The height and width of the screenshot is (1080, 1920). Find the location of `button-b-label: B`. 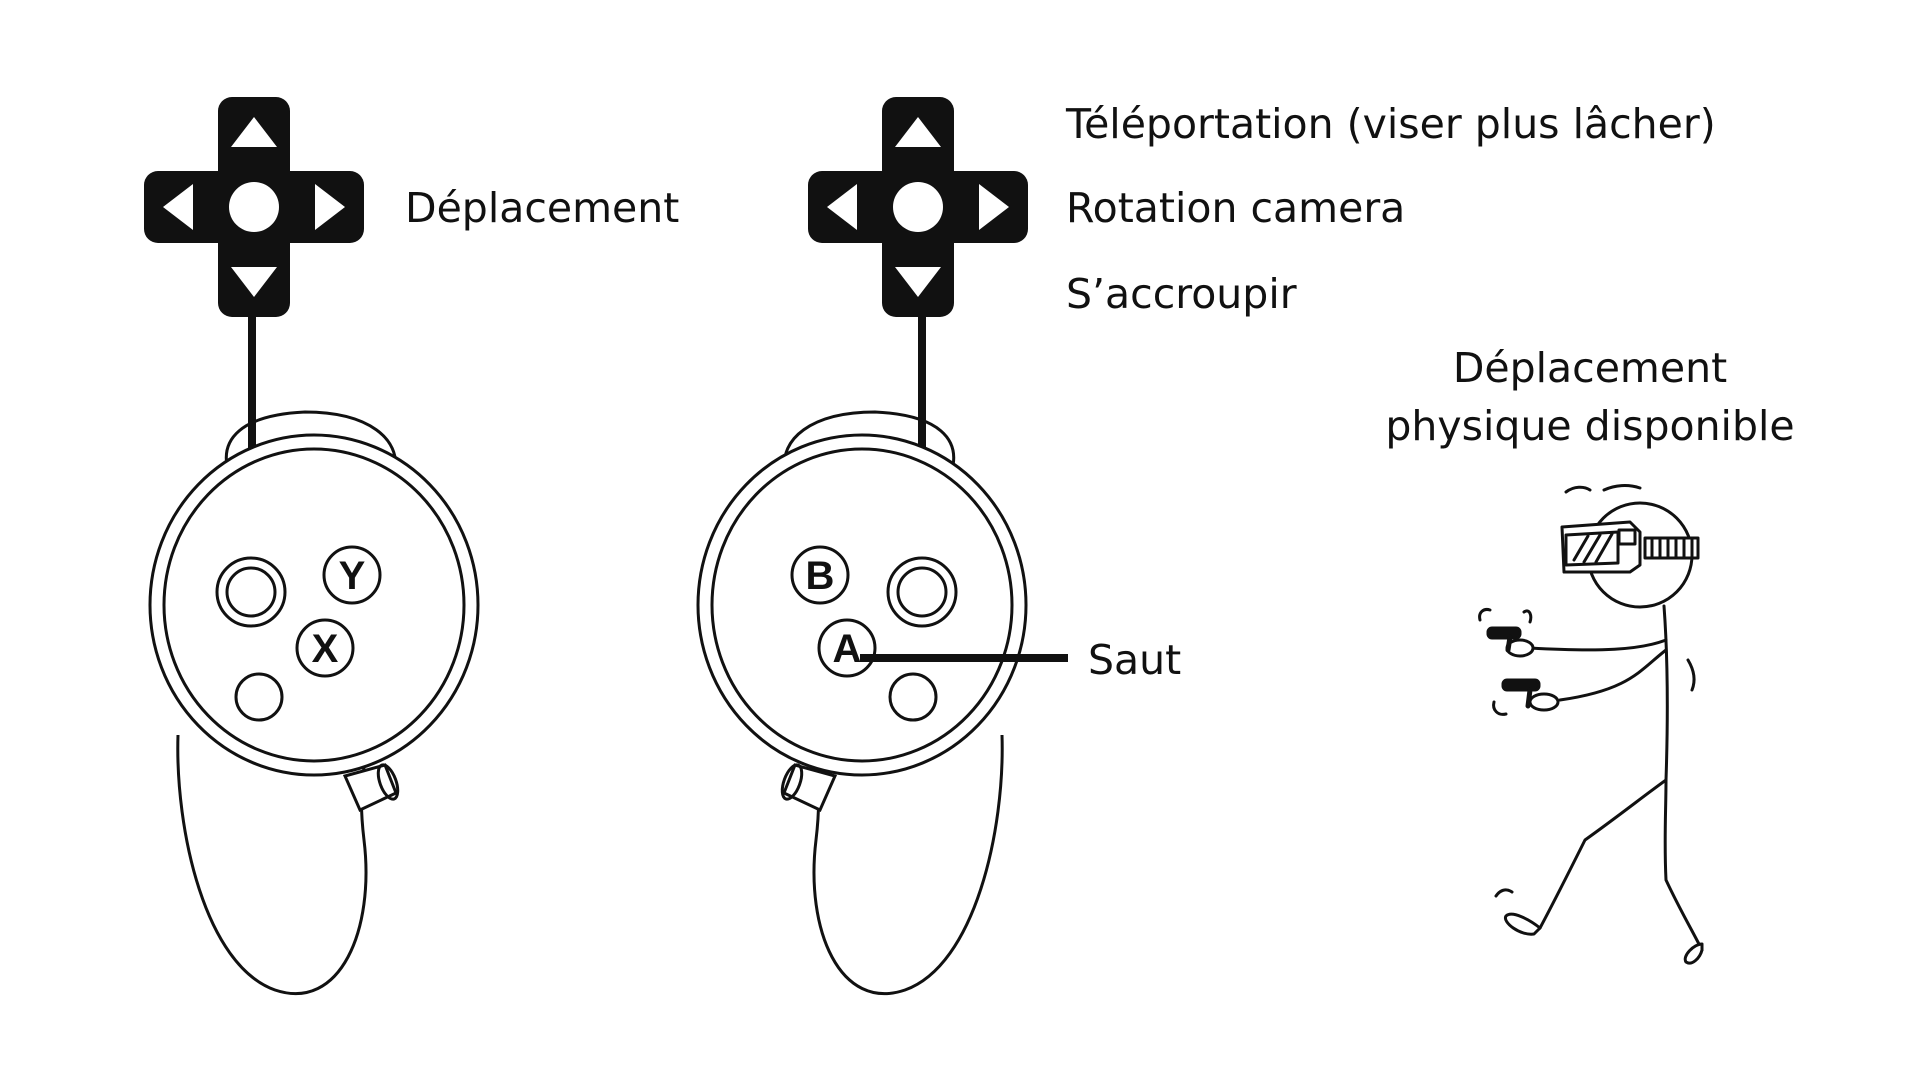

button-b-label: B is located at coordinates (820, 576).